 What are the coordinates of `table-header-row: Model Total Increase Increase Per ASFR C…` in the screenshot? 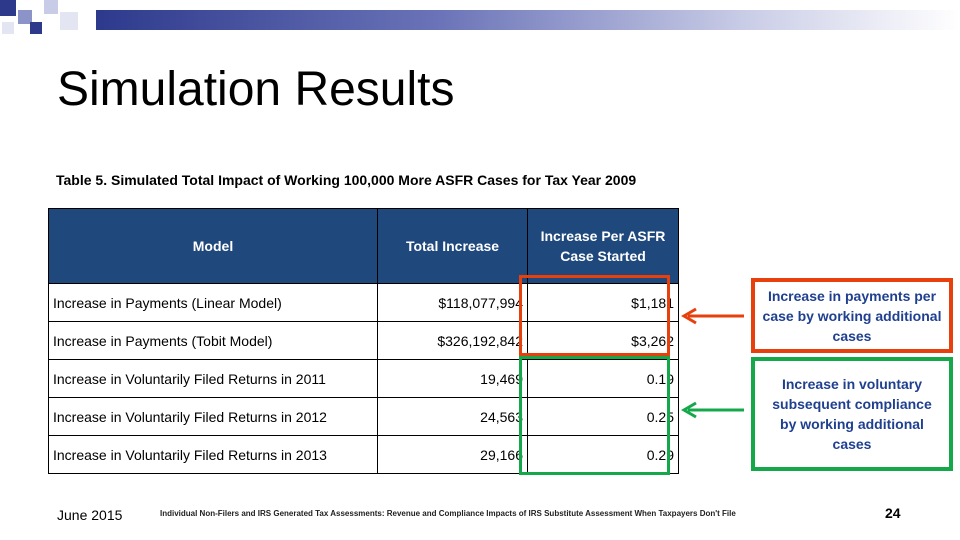 It's located at (363, 246).